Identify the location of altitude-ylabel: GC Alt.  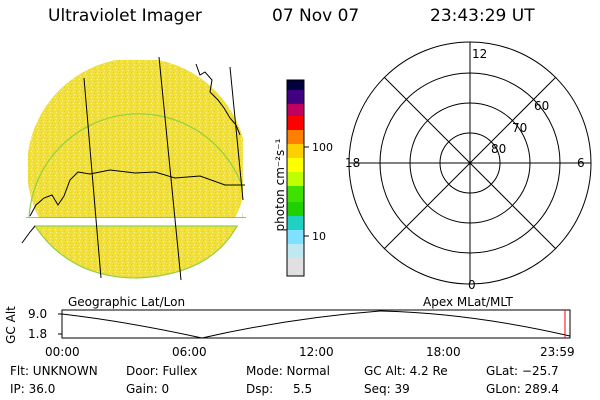
(11, 325).